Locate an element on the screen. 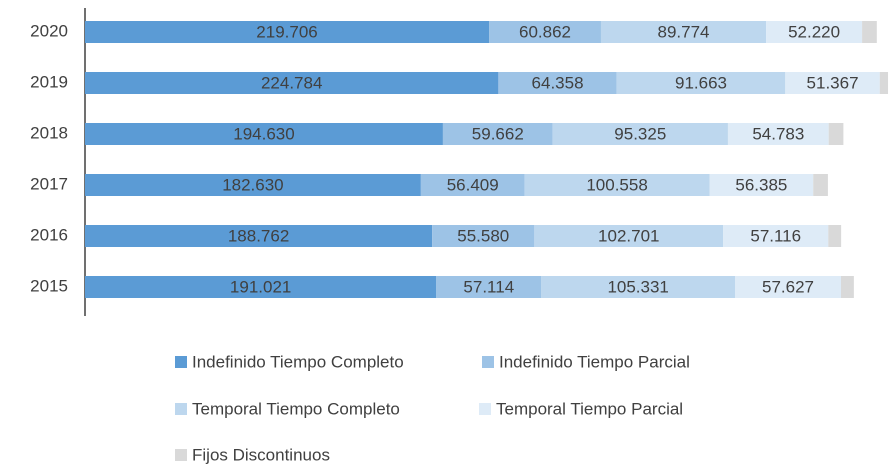 This screenshot has height=469, width=889. y-tick-label: 2016 is located at coordinates (49, 234).